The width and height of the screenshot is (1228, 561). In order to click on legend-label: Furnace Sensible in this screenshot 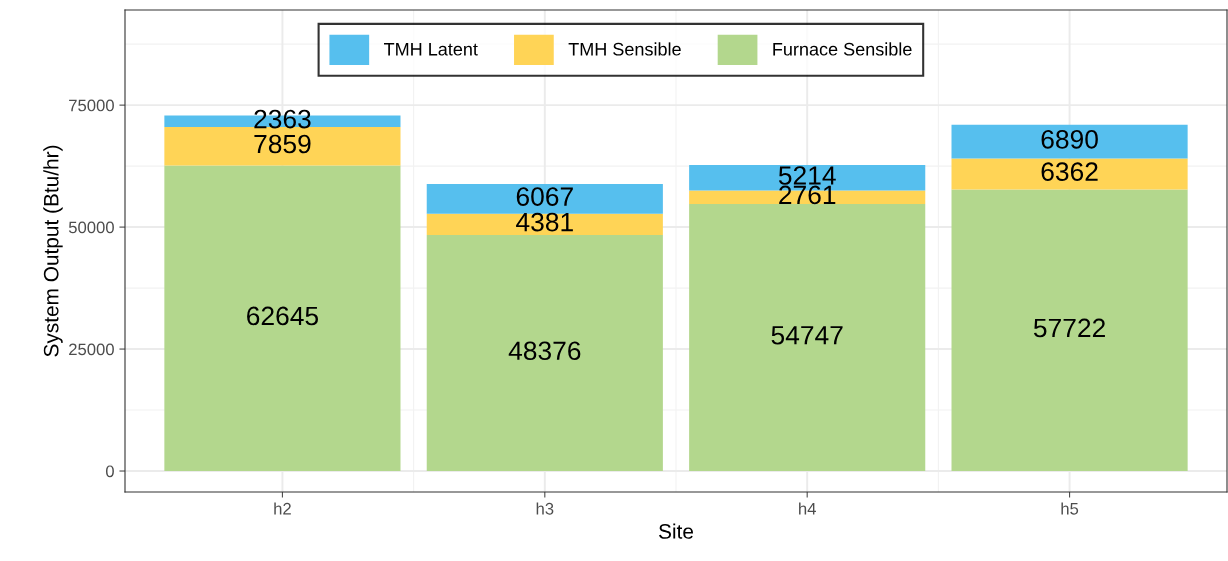, I will do `click(842, 49)`.